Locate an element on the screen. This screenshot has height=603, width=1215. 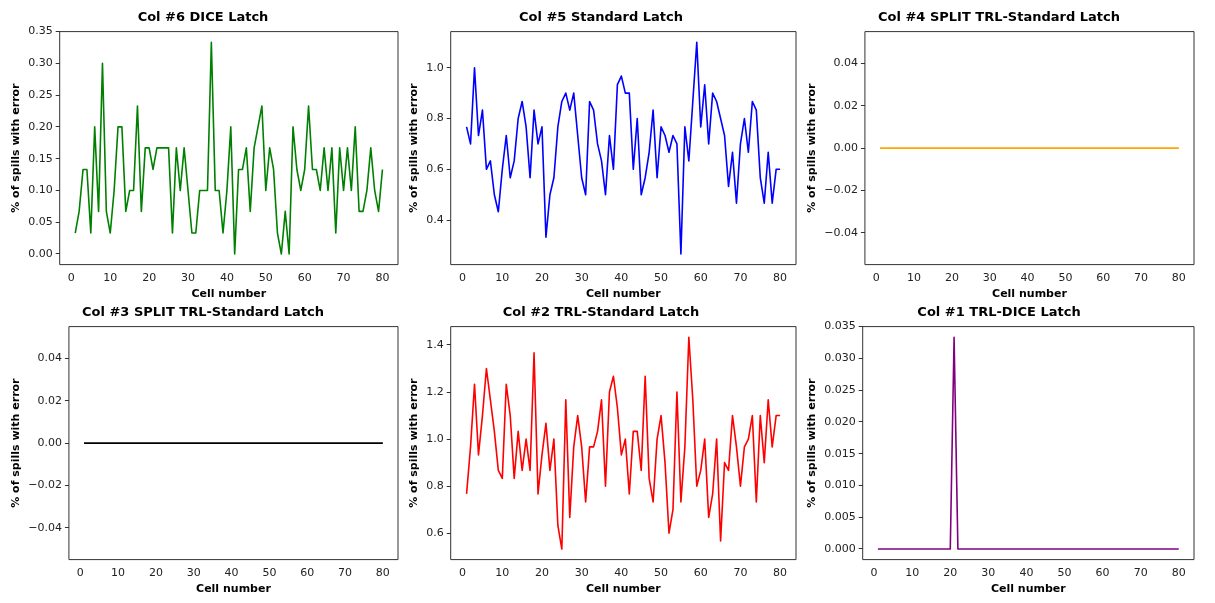
chart-title: Col #1 TRL-DICE Latch is located at coordinates (999, 312).